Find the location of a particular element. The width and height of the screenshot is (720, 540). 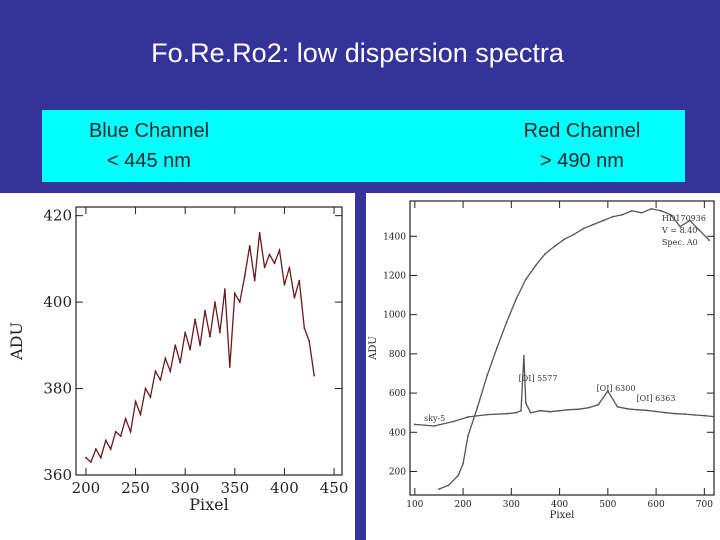

x-tick-label: 700 is located at coordinates (704, 505).